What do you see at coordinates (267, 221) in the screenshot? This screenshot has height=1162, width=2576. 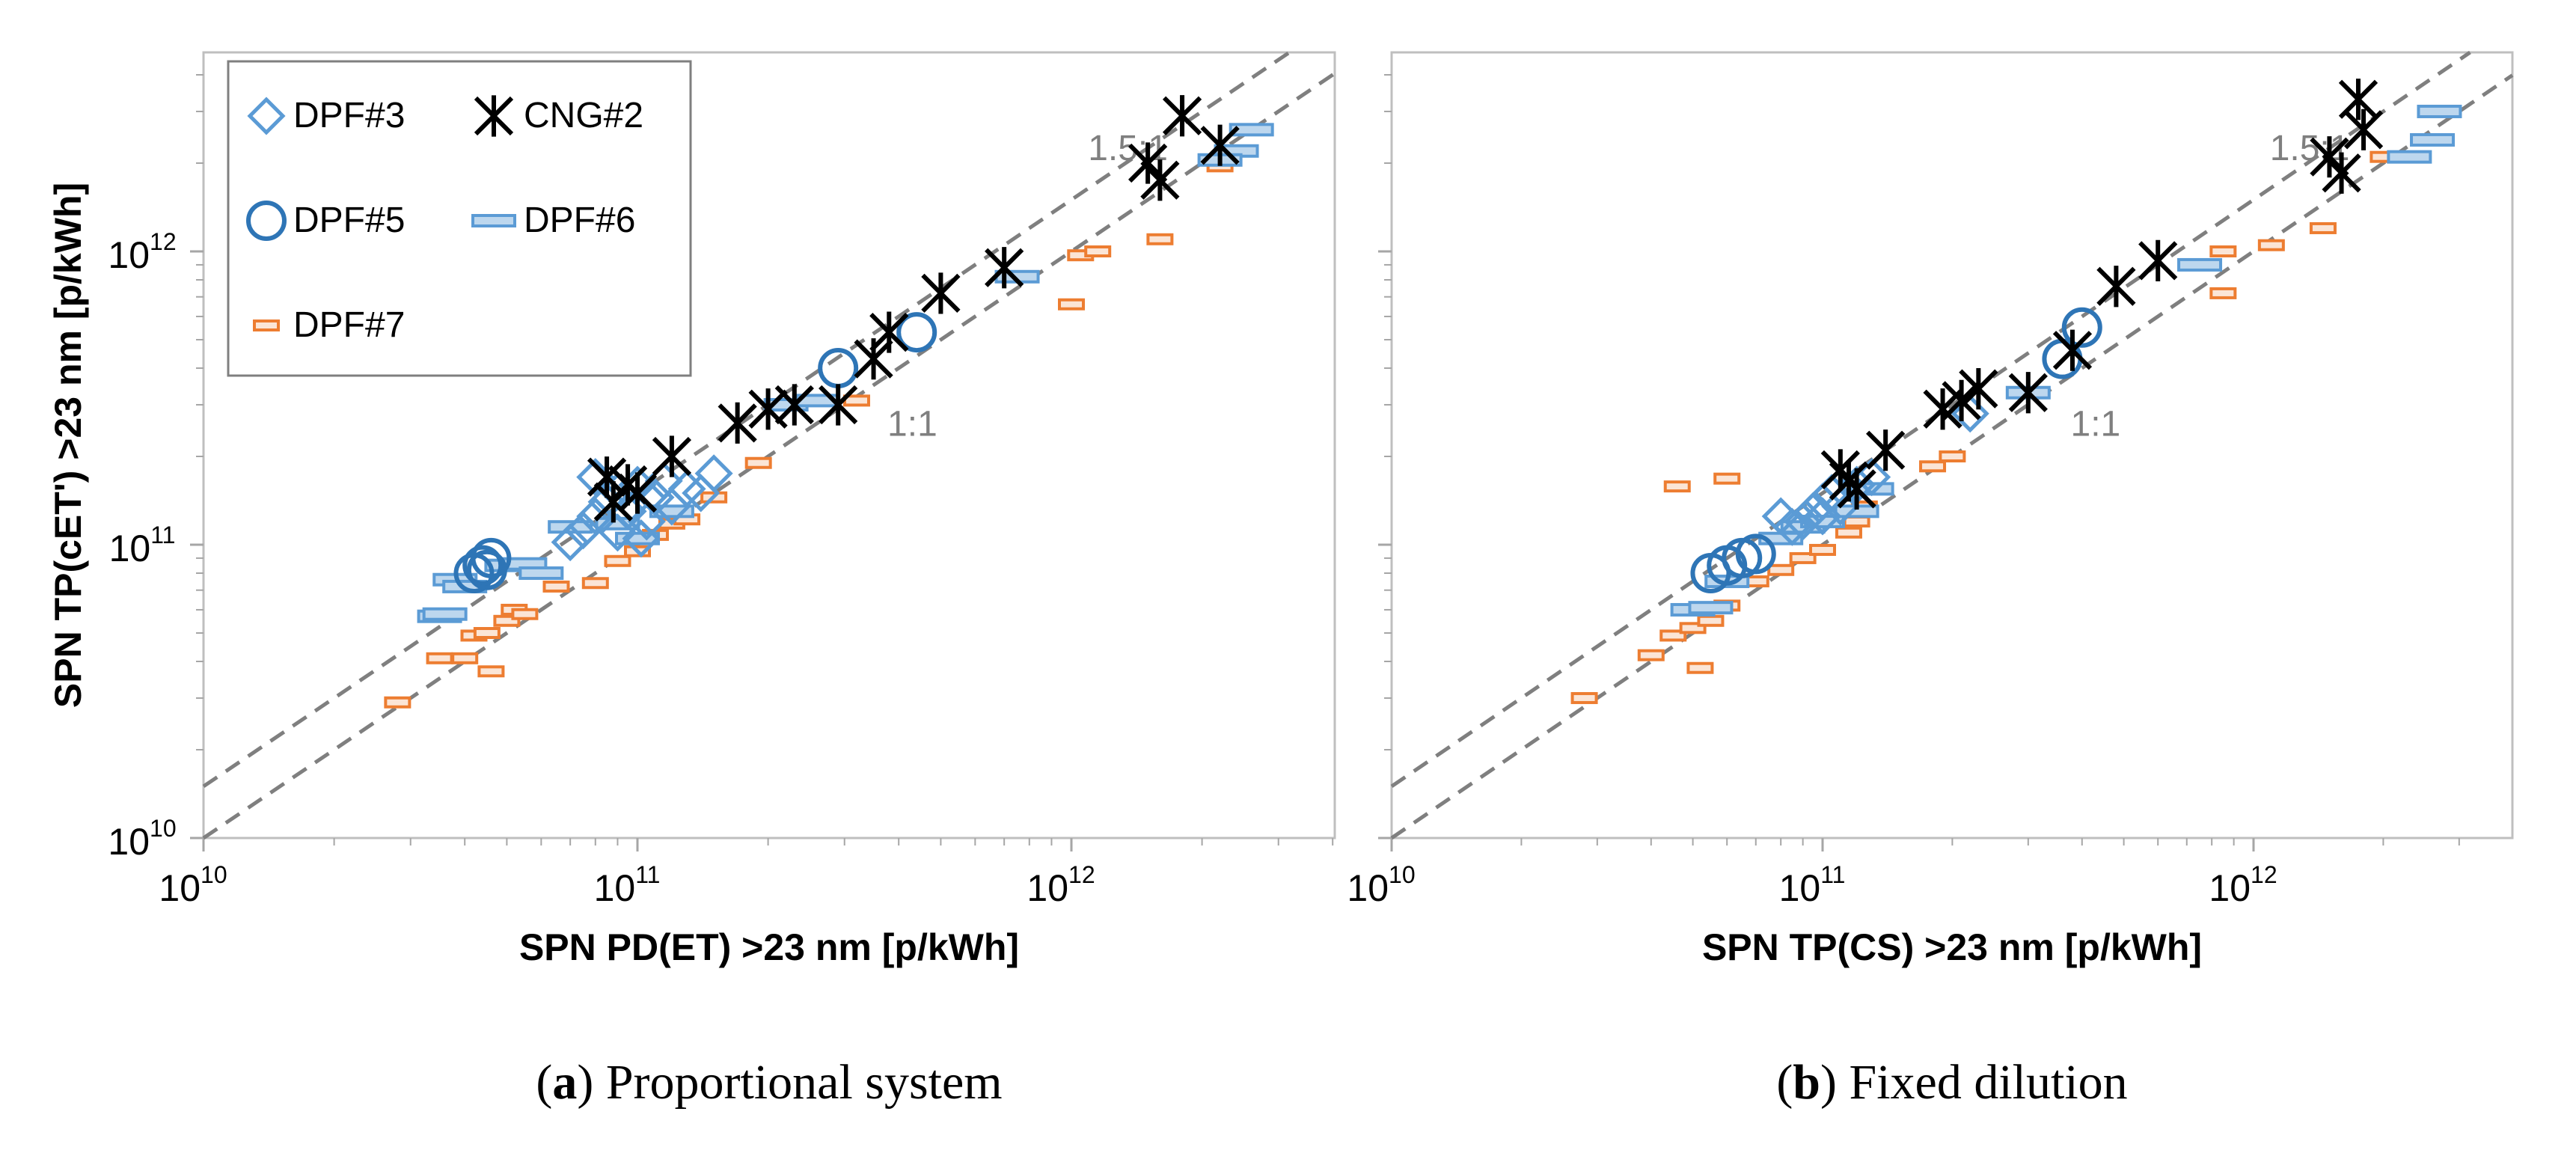 I see `legend-marker-dpf5` at bounding box center [267, 221].